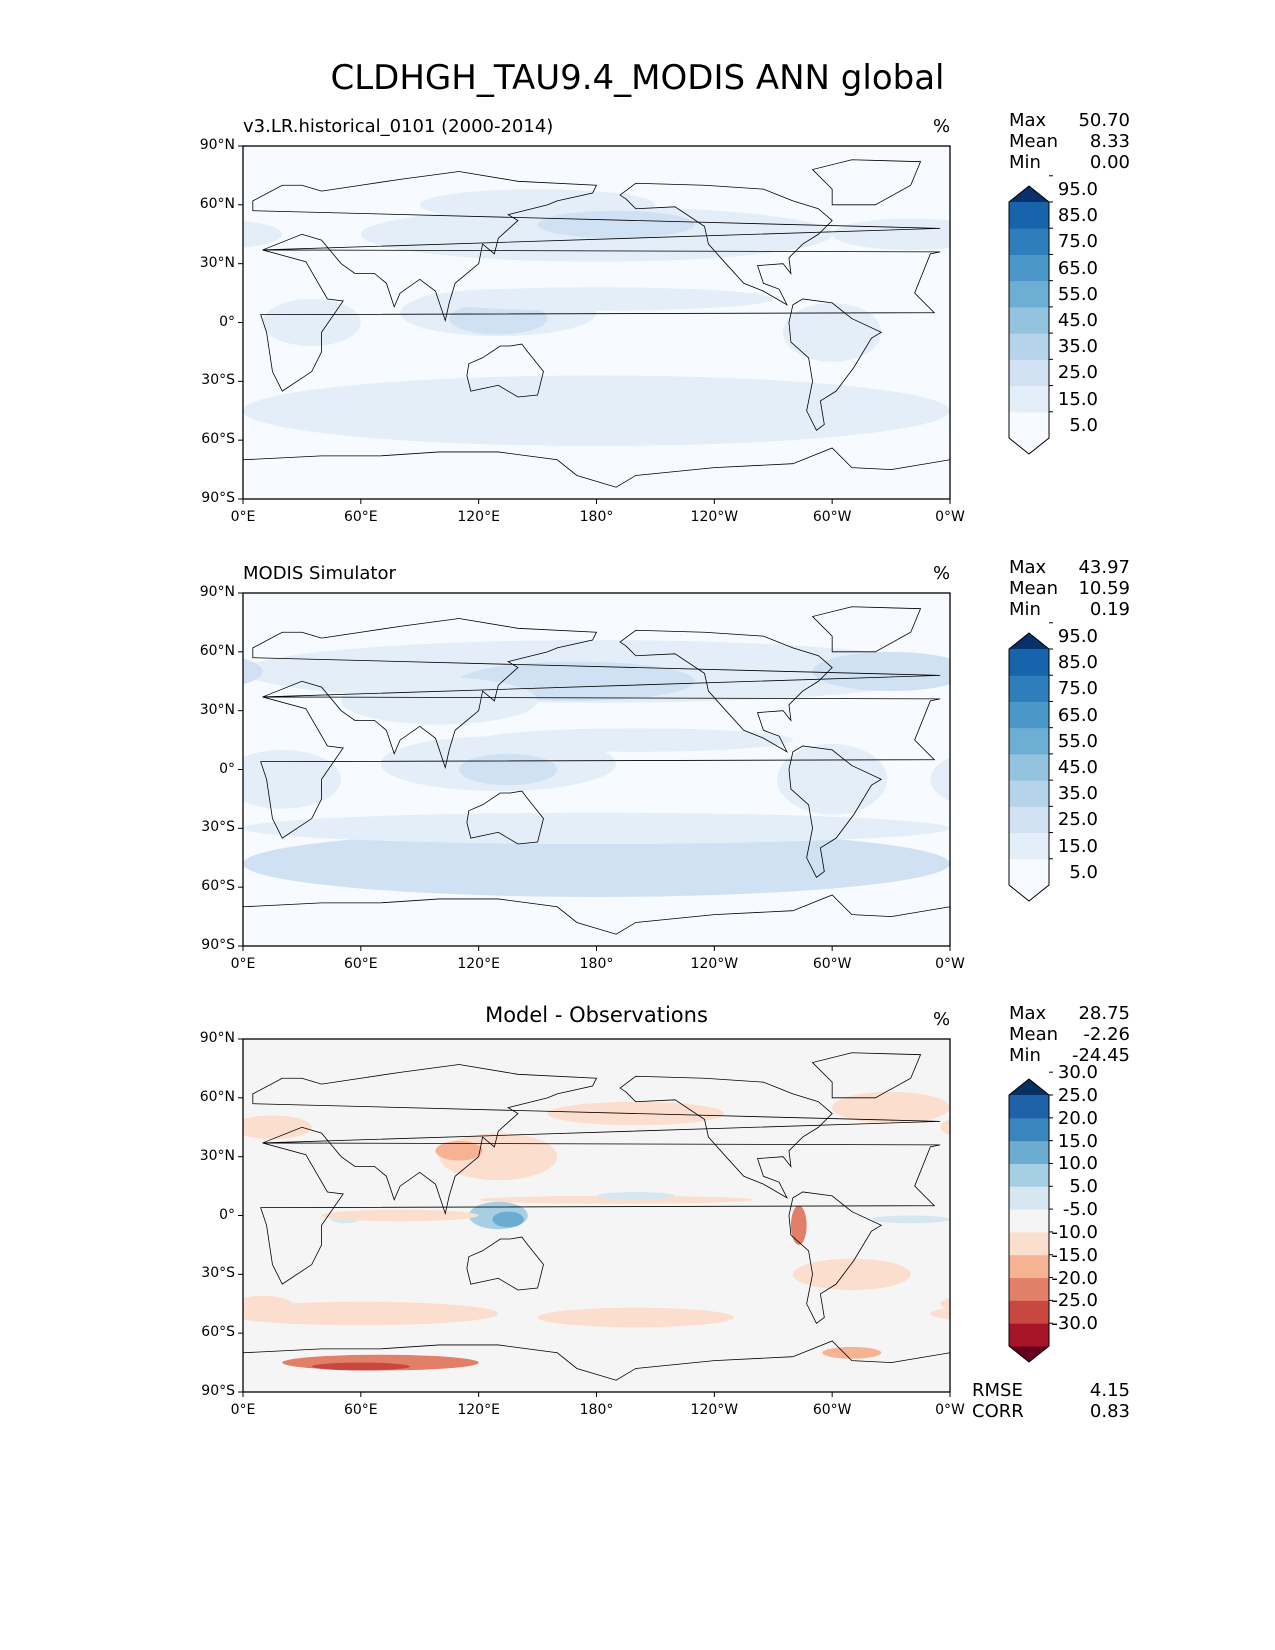  Describe the element at coordinates (1074, 1278) in the screenshot. I see `colorbar-tick-label: -20.0` at that location.